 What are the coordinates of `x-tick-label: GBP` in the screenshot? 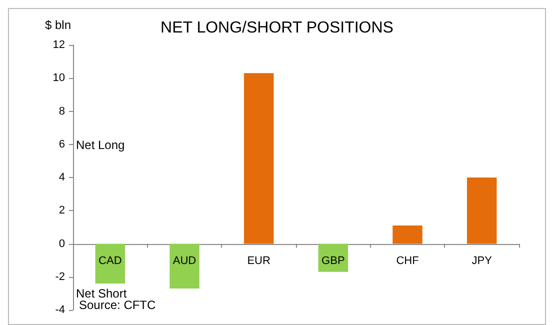 It's located at (333, 260).